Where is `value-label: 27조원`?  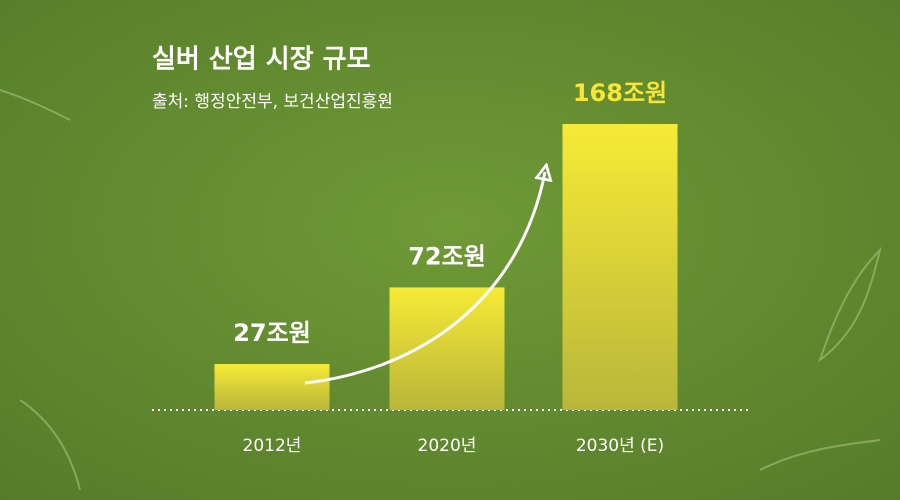 value-label: 27조원 is located at coordinates (272, 333).